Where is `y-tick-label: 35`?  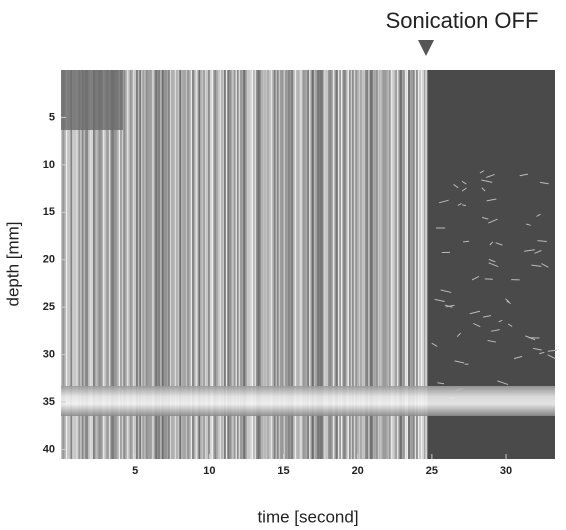
y-tick-label: 35 is located at coordinates (49, 402).